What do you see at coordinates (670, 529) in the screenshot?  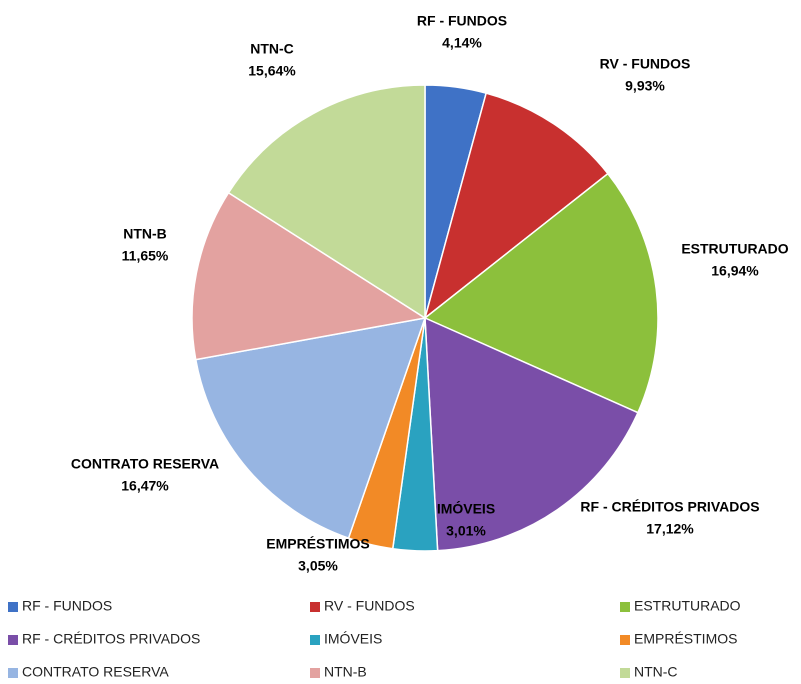 I see `slice-value-label: 17,12%` at bounding box center [670, 529].